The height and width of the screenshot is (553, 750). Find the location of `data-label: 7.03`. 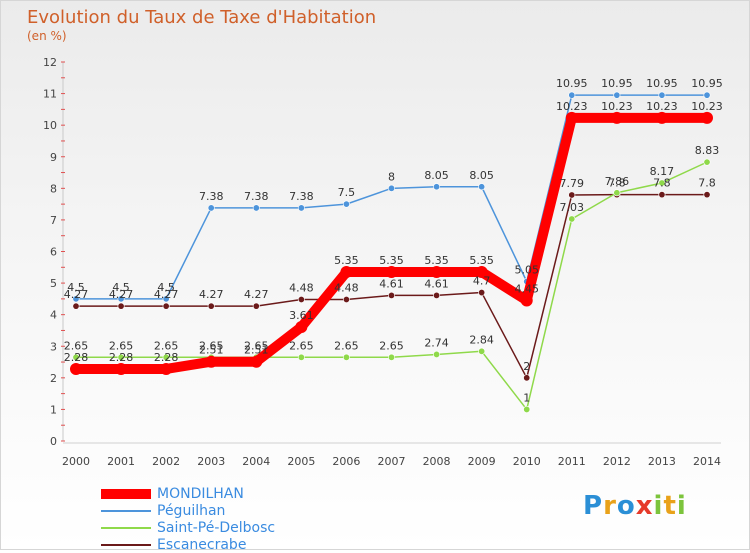

data-label: 7.03 is located at coordinates (572, 207).